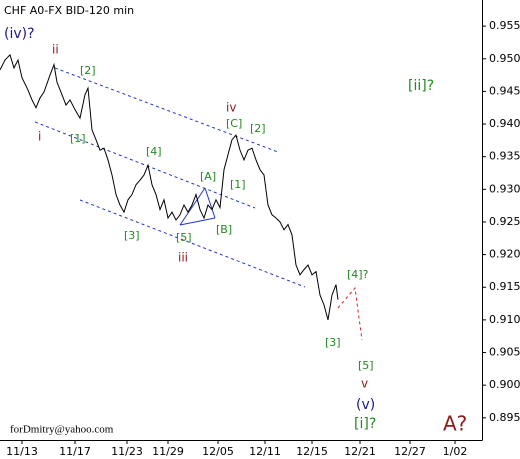 This screenshot has height=459, width=520. Describe the element at coordinates (69, 10) in the screenshot. I see `chart-title: CHF A0-FX BID-120 min` at that location.